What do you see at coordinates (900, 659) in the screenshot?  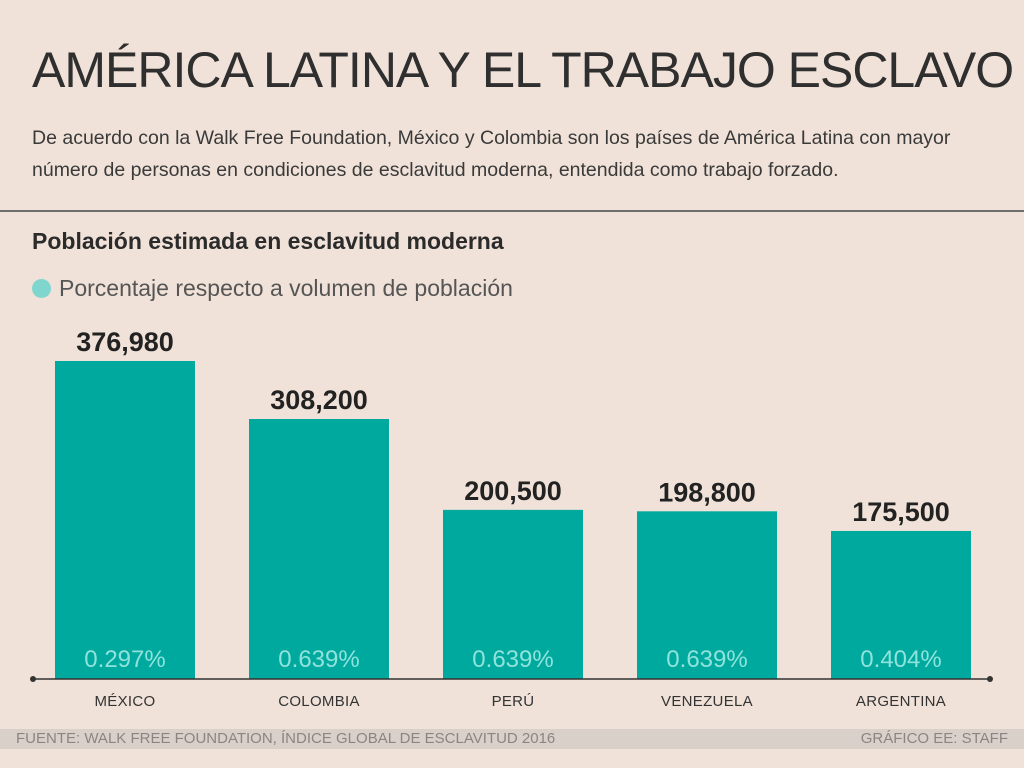 I see `bar-percent-label: 0.404%` at bounding box center [900, 659].